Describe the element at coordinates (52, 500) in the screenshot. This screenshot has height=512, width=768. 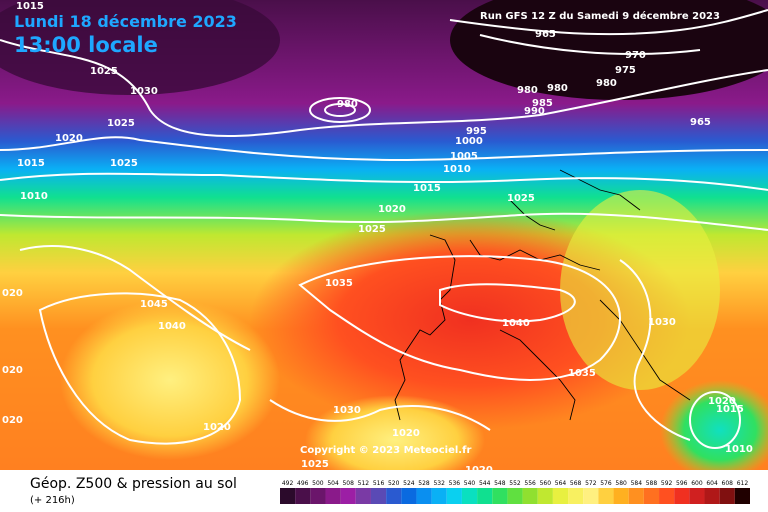
I see `forecast-lead-time: (+ 216h)` at that location.